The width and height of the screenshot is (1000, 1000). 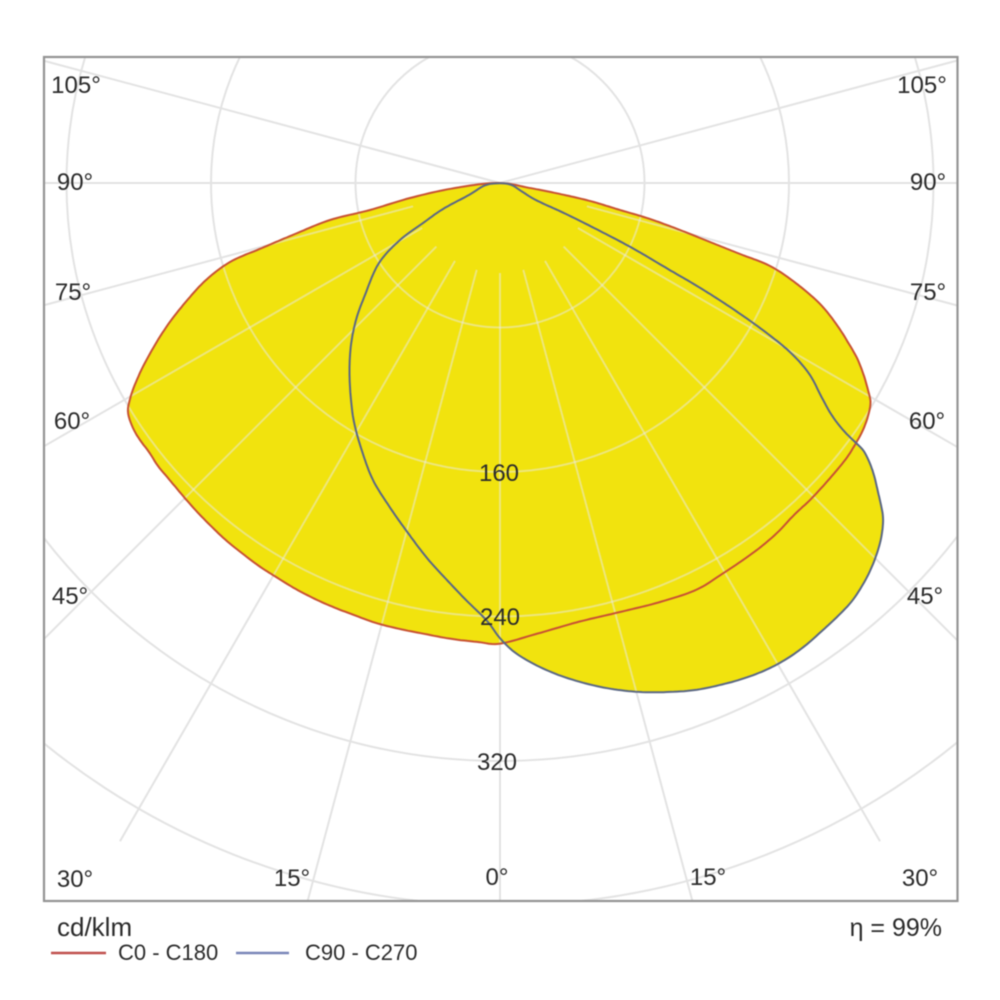 I want to click on svg-text: 160, so click(x=499, y=473).